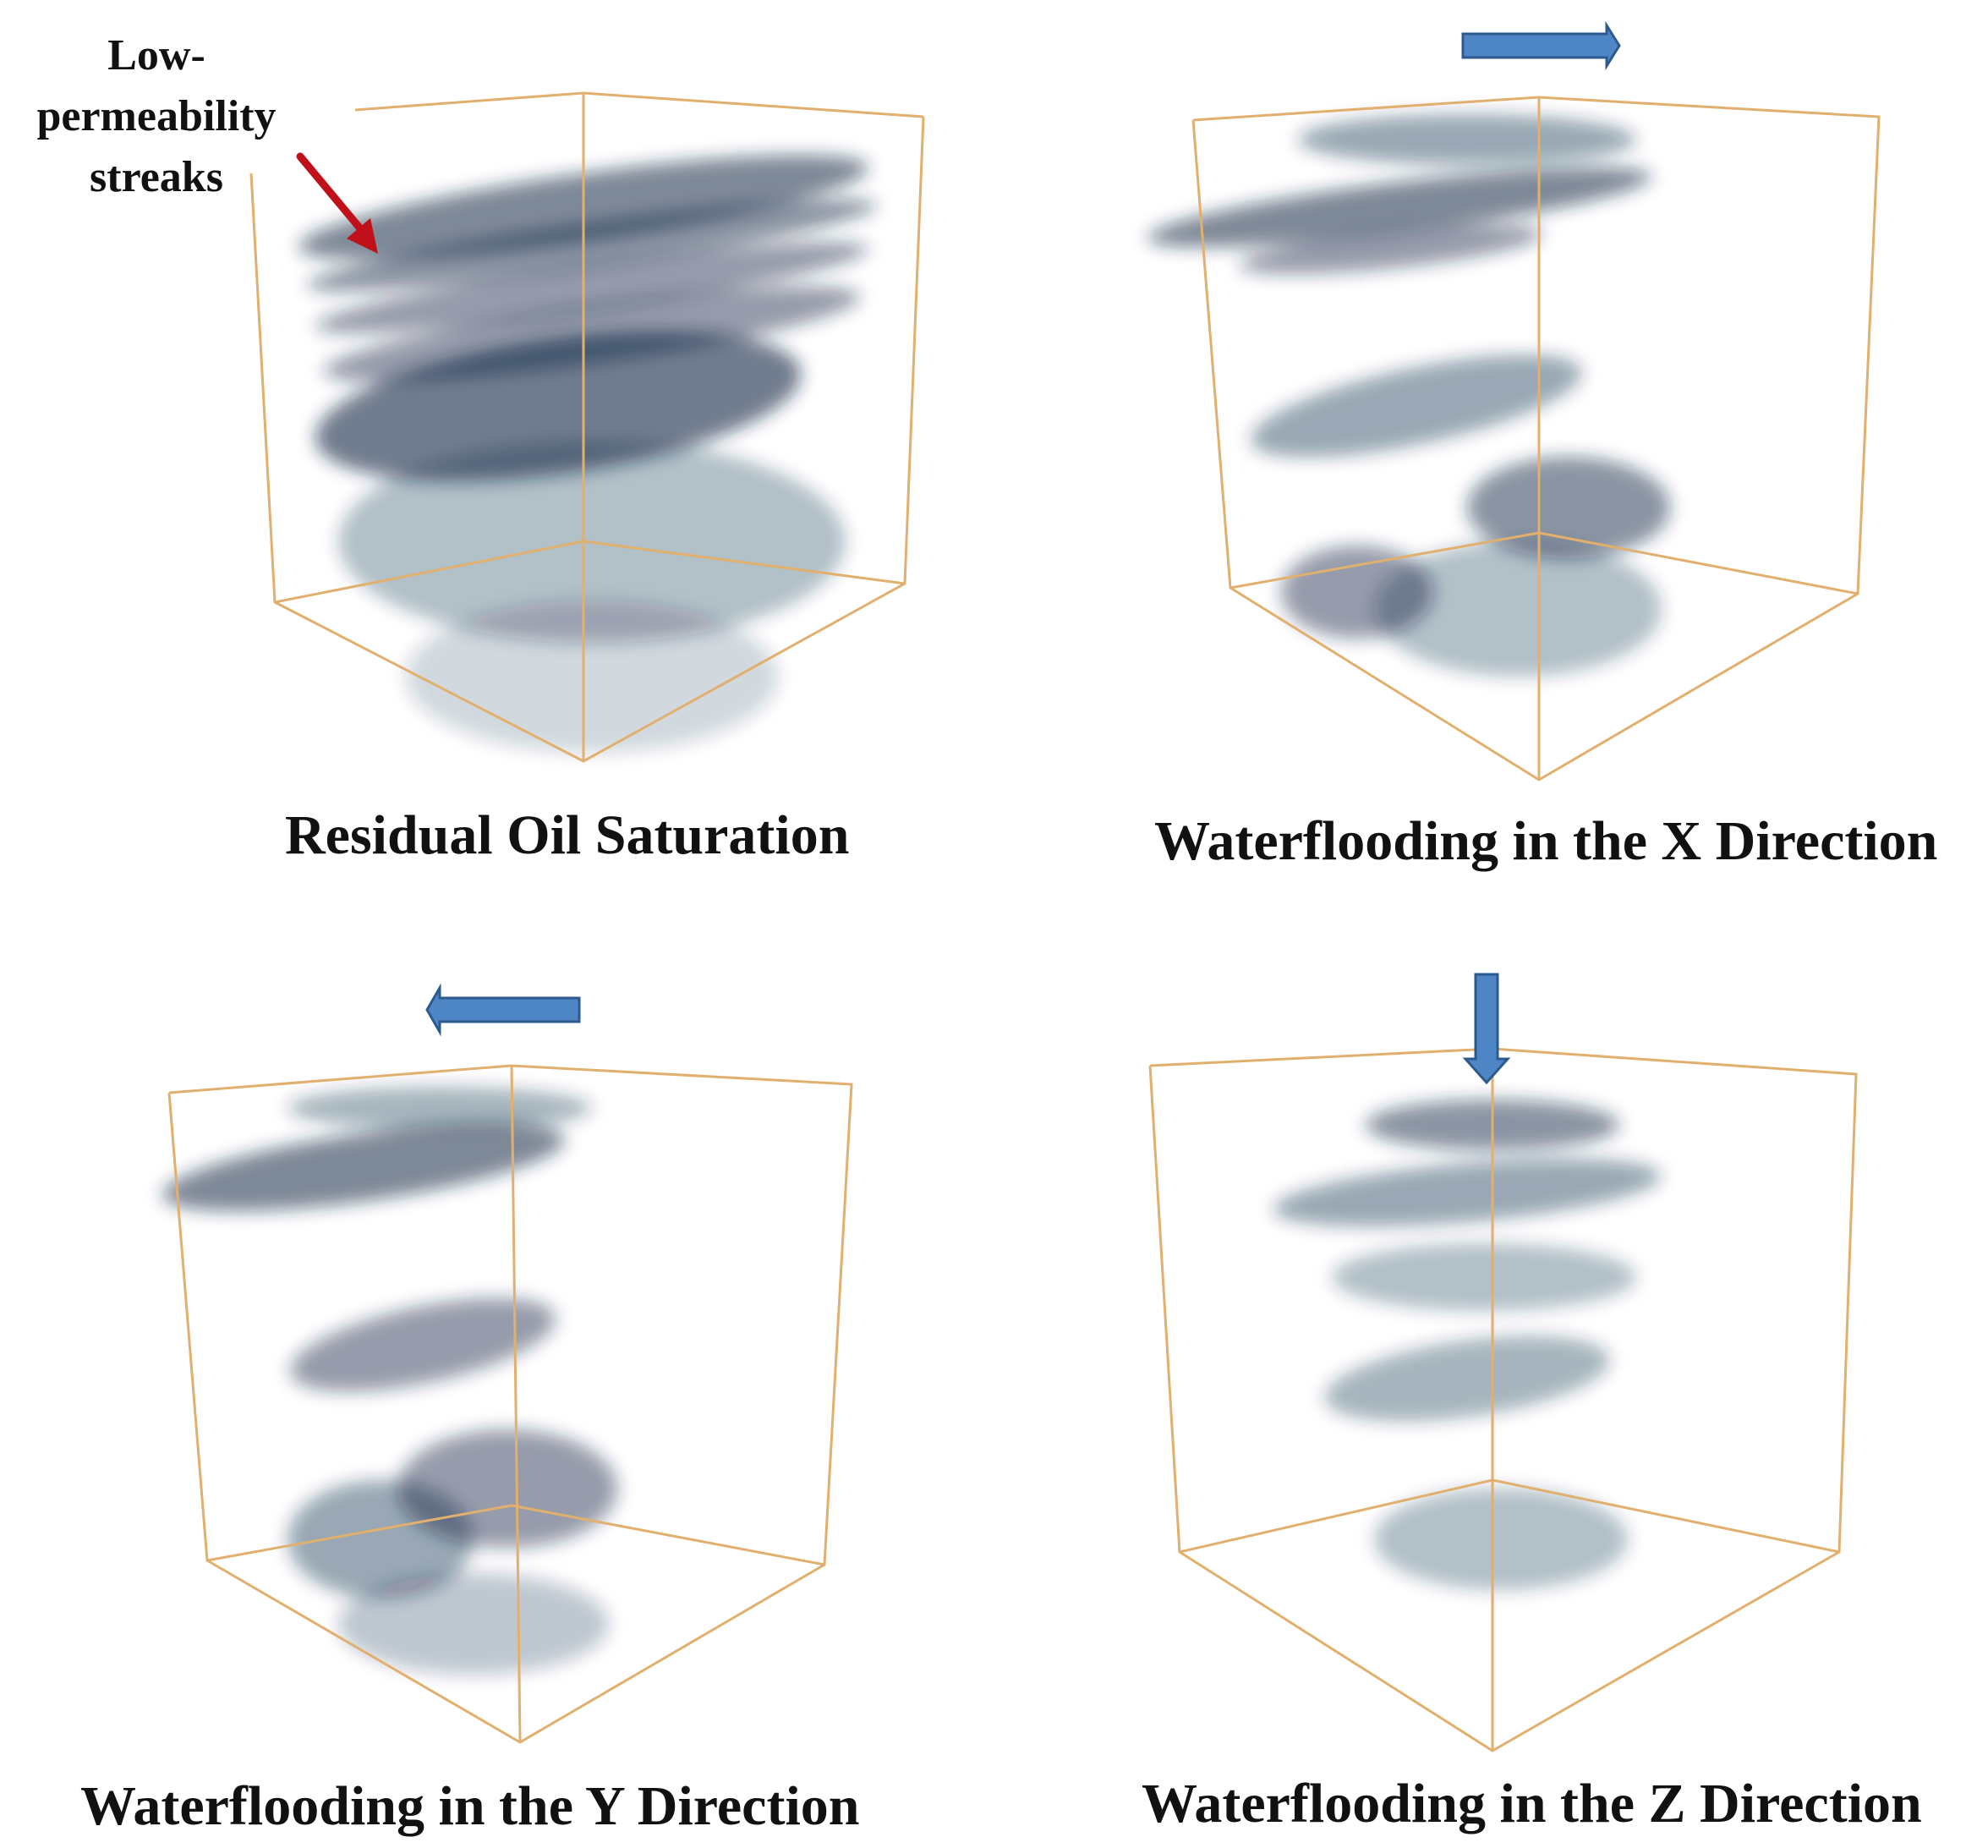 The image size is (1988, 1848). I want to click on caption-x-direction: Waterflooding in the X Direction, so click(1546, 841).